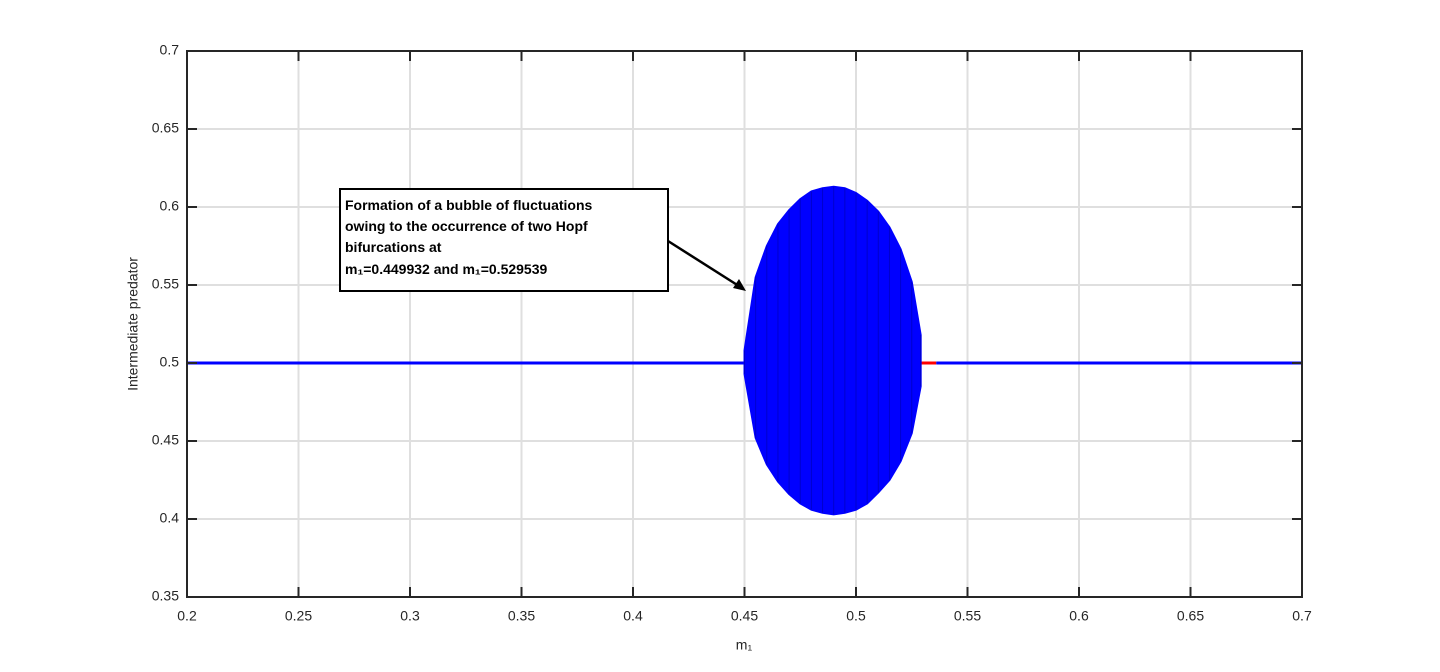 The image size is (1440, 672). I want to click on x-tick-label: 0.35, so click(521, 616).